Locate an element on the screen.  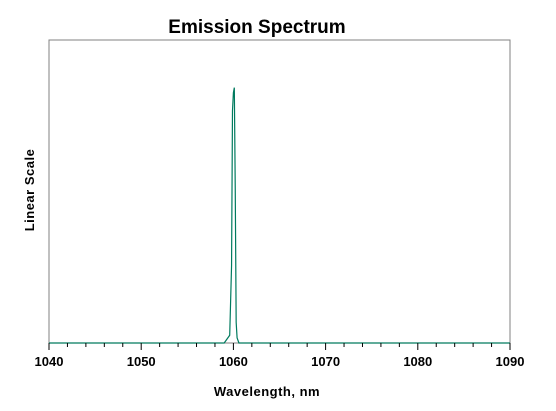
x-tick-label: 1070 is located at coordinates (325, 361).